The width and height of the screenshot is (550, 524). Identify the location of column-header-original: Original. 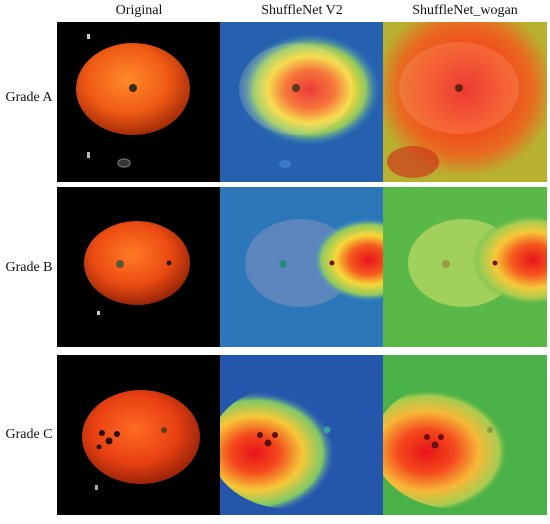
(139, 10).